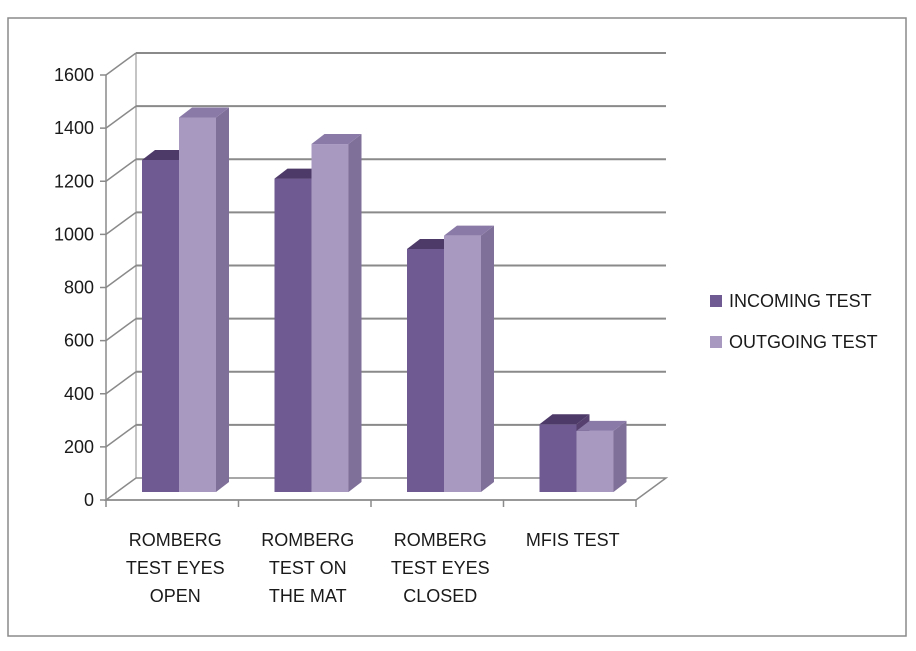  Describe the element at coordinates (440, 596) in the screenshot. I see `x-tick-label: CLOSED` at that location.